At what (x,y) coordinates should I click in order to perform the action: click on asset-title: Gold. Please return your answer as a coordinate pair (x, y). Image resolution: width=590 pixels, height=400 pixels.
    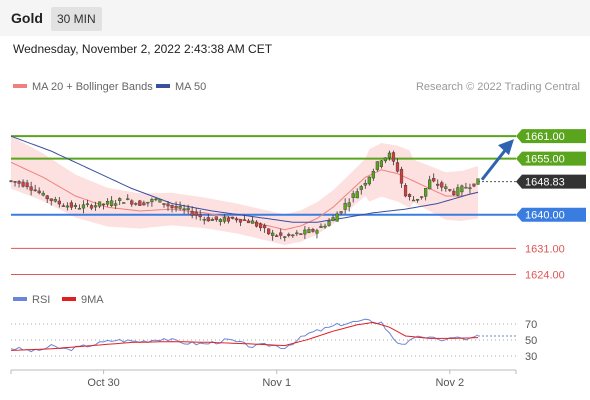
    Looking at the image, I should click on (27, 18).